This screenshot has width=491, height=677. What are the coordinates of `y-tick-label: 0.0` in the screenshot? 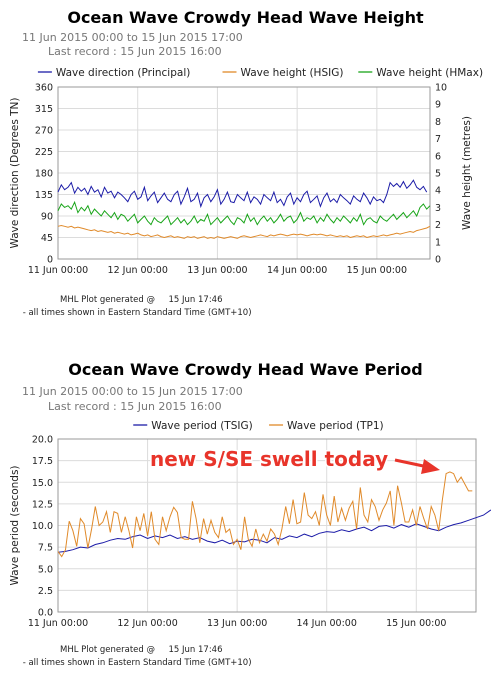 It's located at (45, 613).